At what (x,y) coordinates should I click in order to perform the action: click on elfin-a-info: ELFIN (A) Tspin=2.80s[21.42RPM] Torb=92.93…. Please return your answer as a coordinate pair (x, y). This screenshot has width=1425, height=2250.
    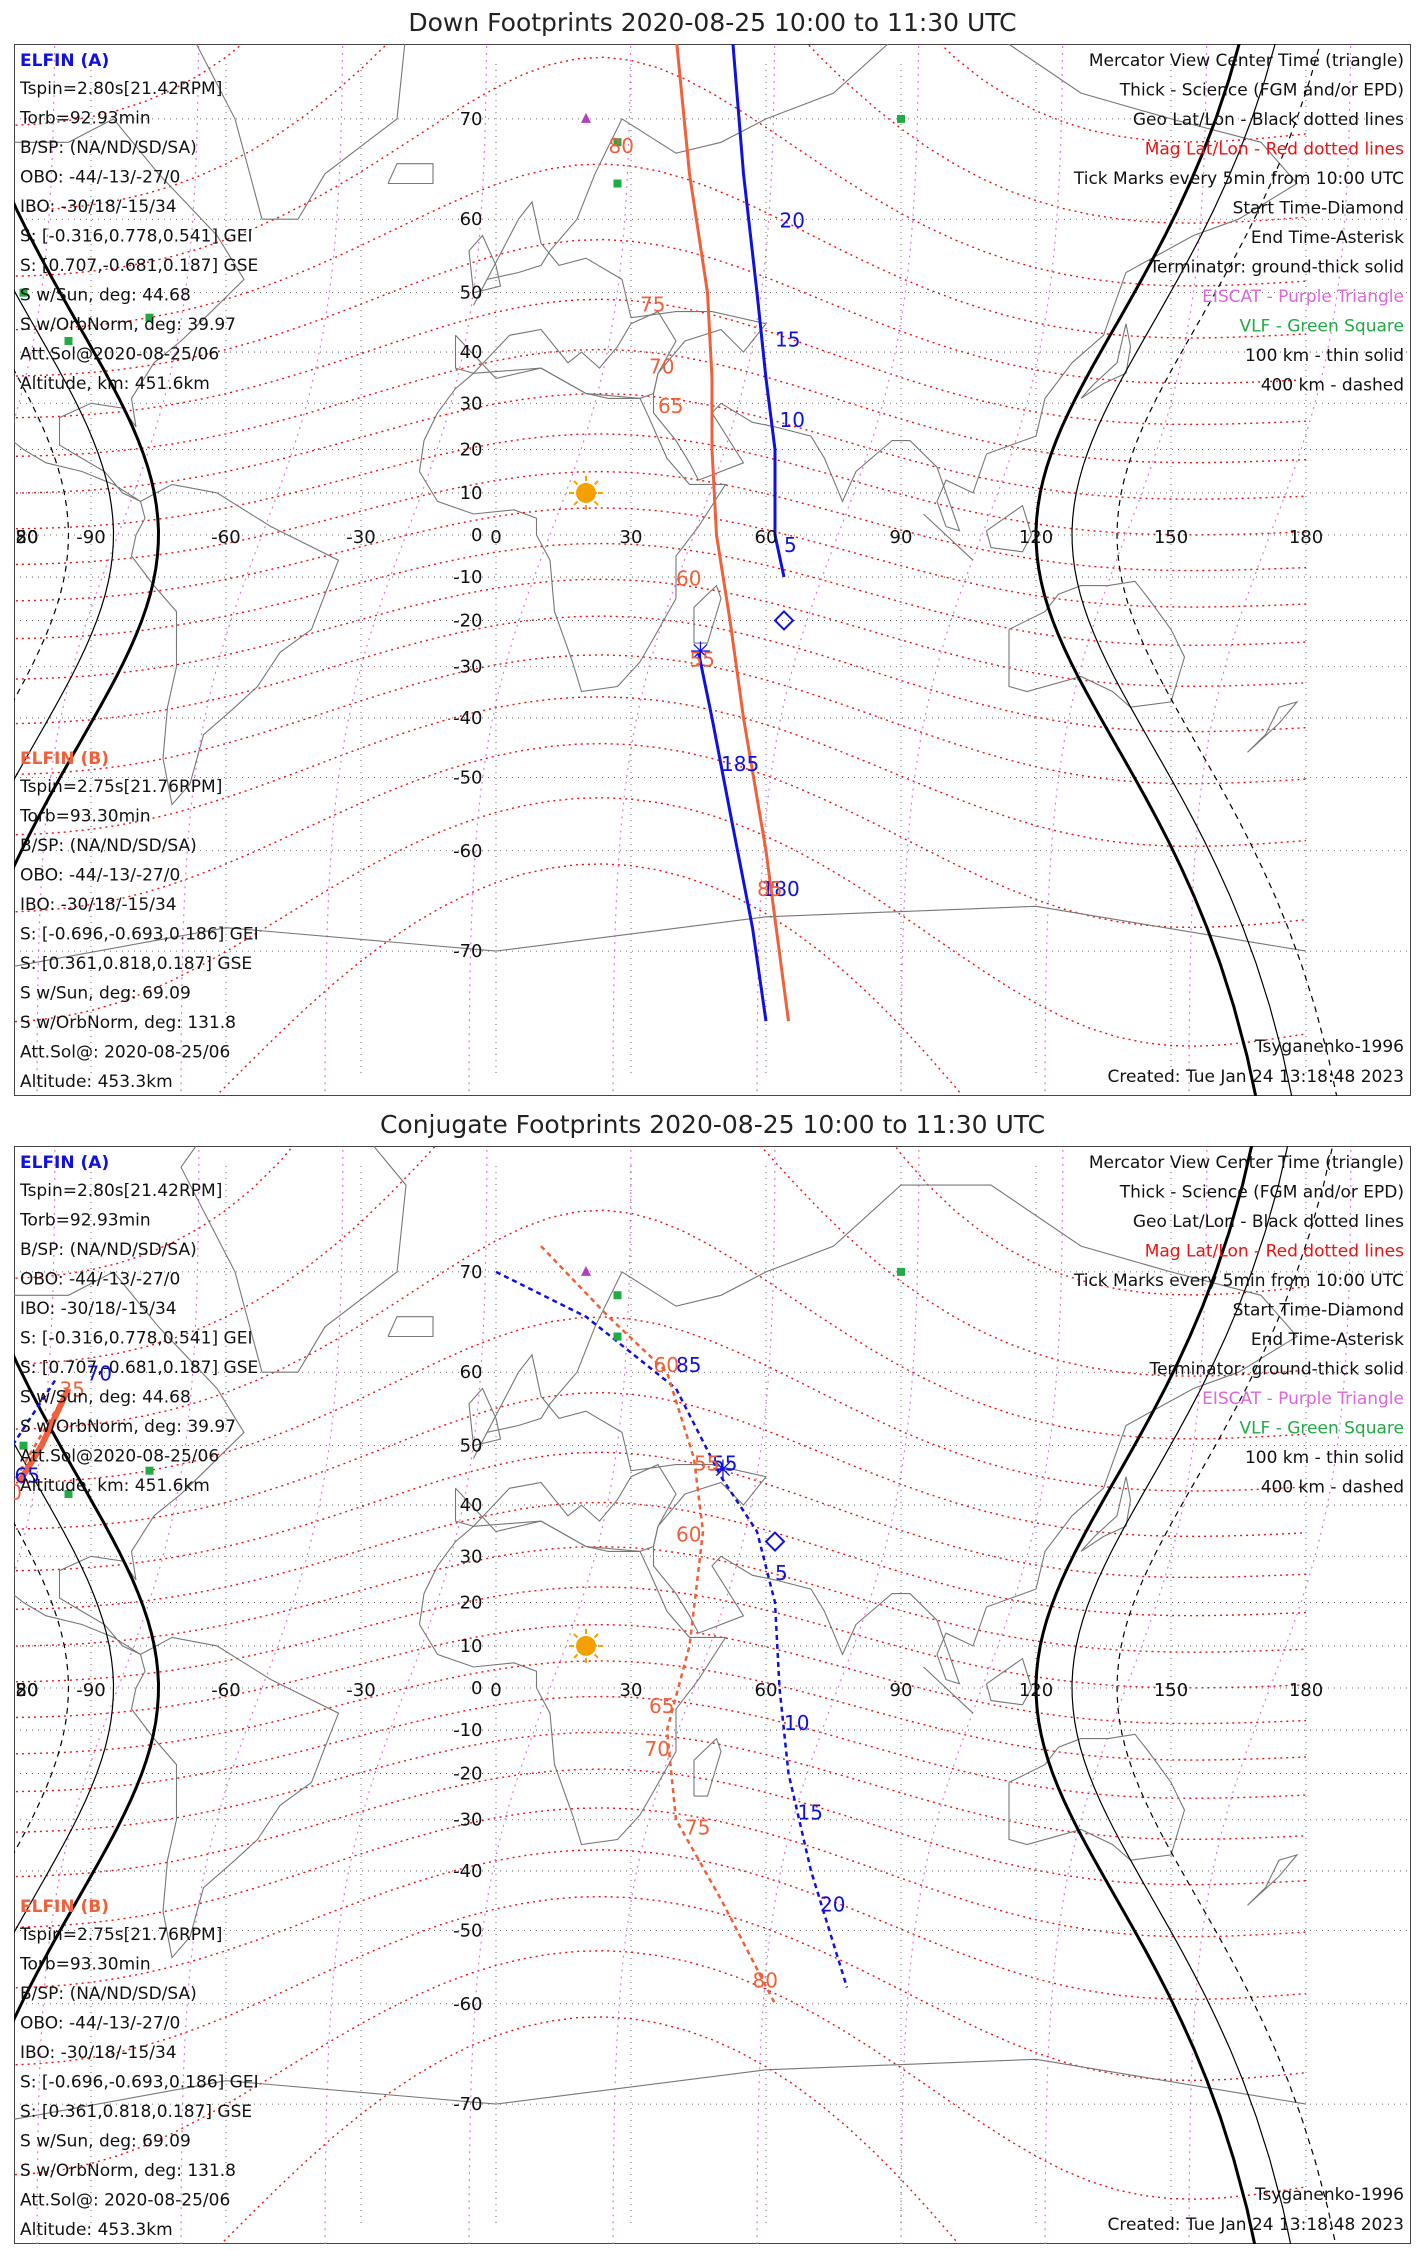
    Looking at the image, I should click on (138, 222).